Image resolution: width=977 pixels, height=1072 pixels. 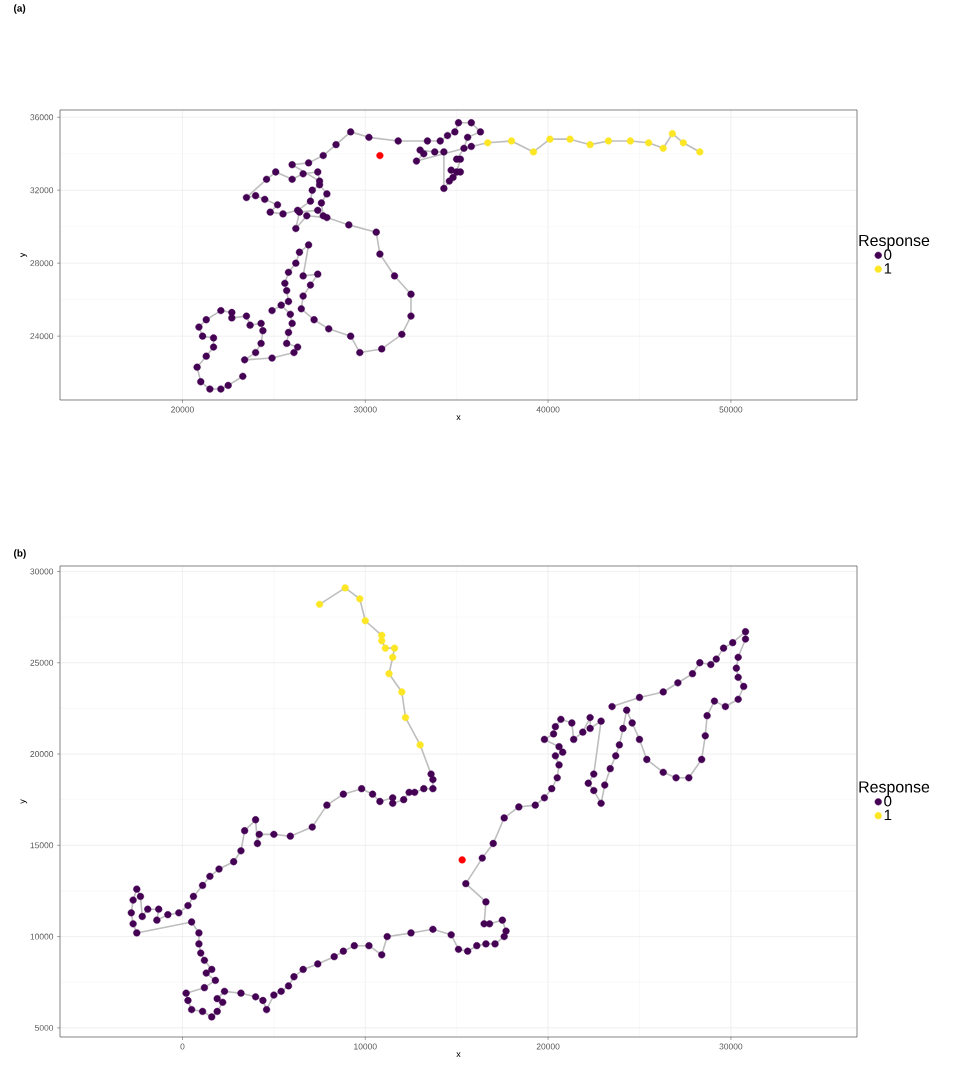 What do you see at coordinates (548, 409) in the screenshot?
I see `x-tick-label: 40000` at bounding box center [548, 409].